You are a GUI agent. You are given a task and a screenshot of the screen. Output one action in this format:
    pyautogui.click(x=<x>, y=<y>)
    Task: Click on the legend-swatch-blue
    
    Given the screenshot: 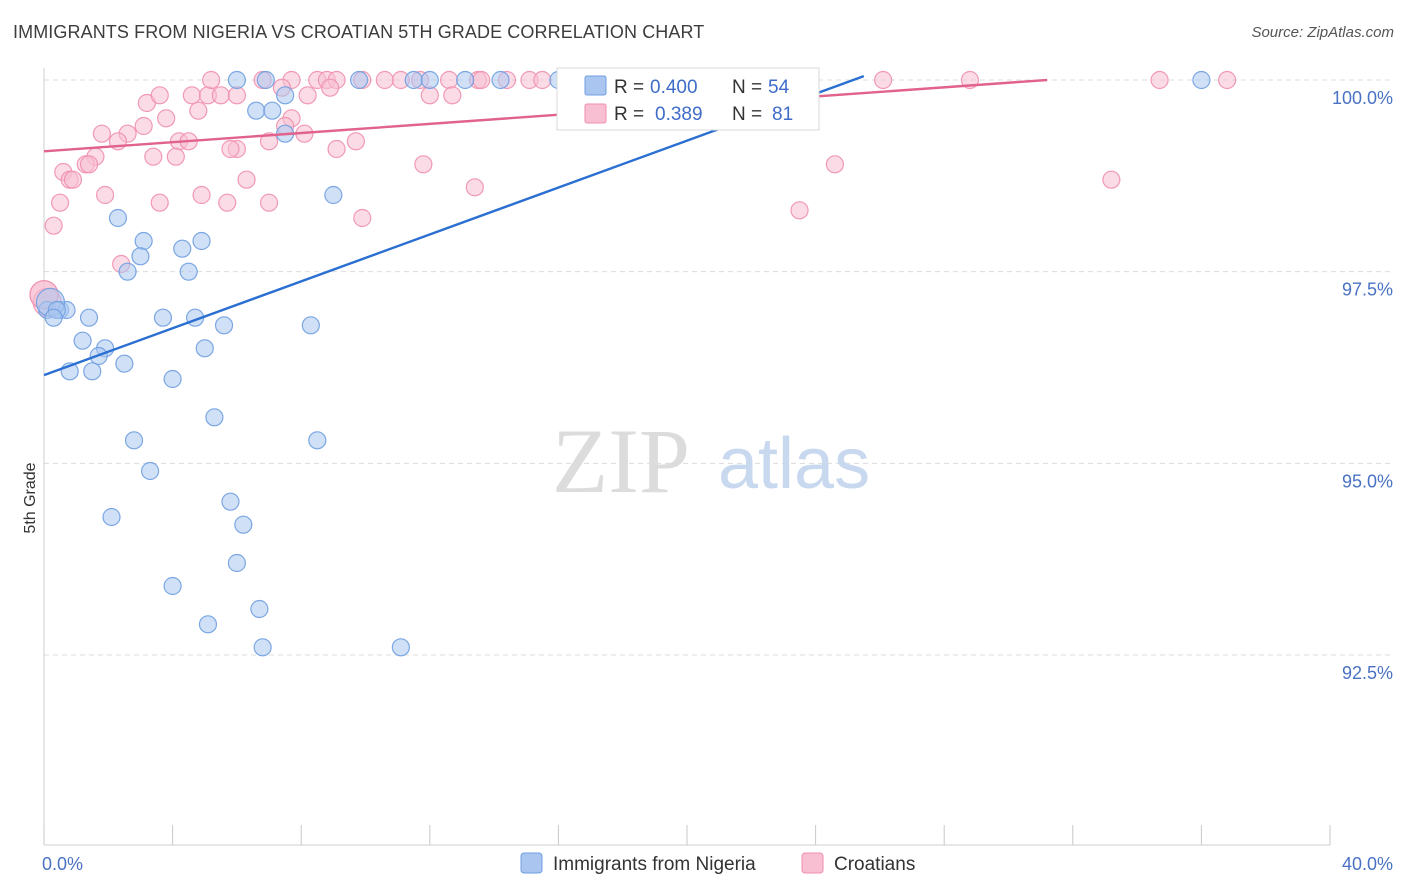 What is the action you would take?
    pyautogui.click(x=595, y=85)
    